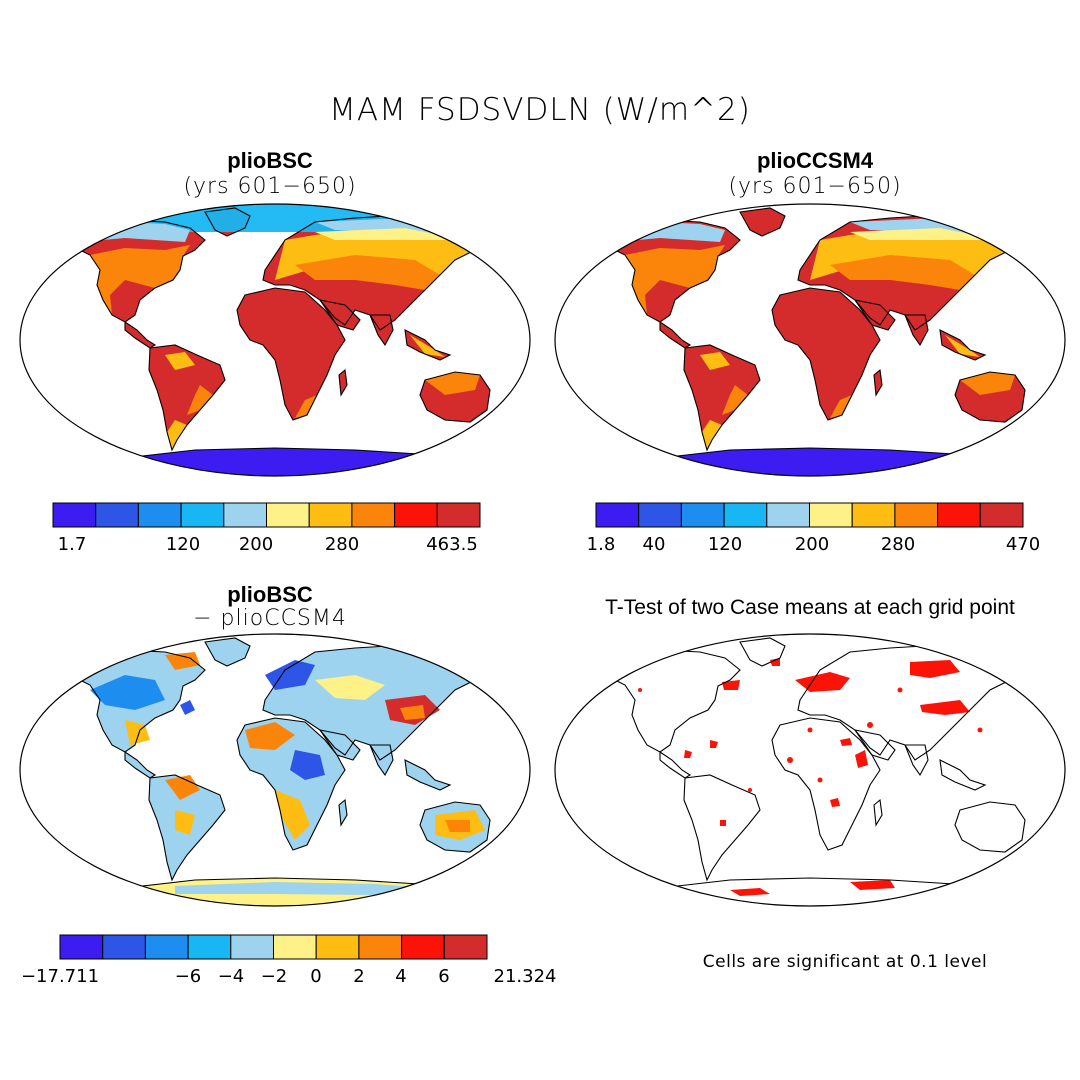  I want to click on colorbar-pliocssm4: 1.8 40 120 200 280 470, so click(813, 528).